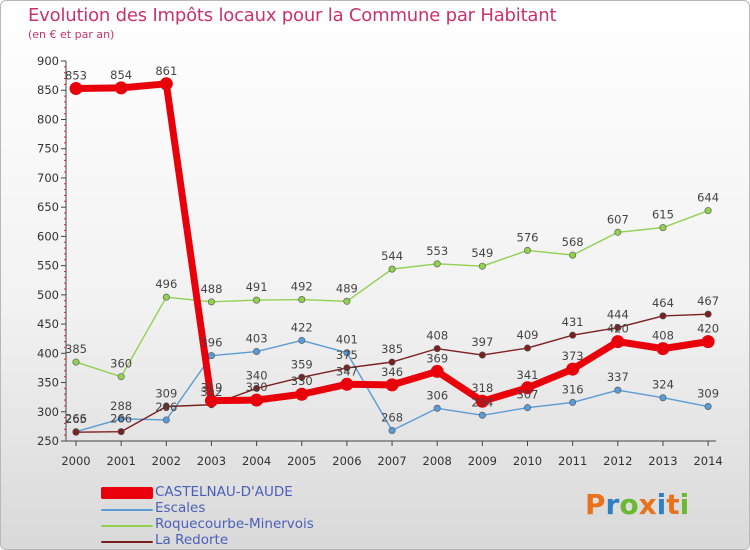 The height and width of the screenshot is (550, 750). Describe the element at coordinates (211, 388) in the screenshot. I see `data-label-castelnau-d-aude: 319` at that location.